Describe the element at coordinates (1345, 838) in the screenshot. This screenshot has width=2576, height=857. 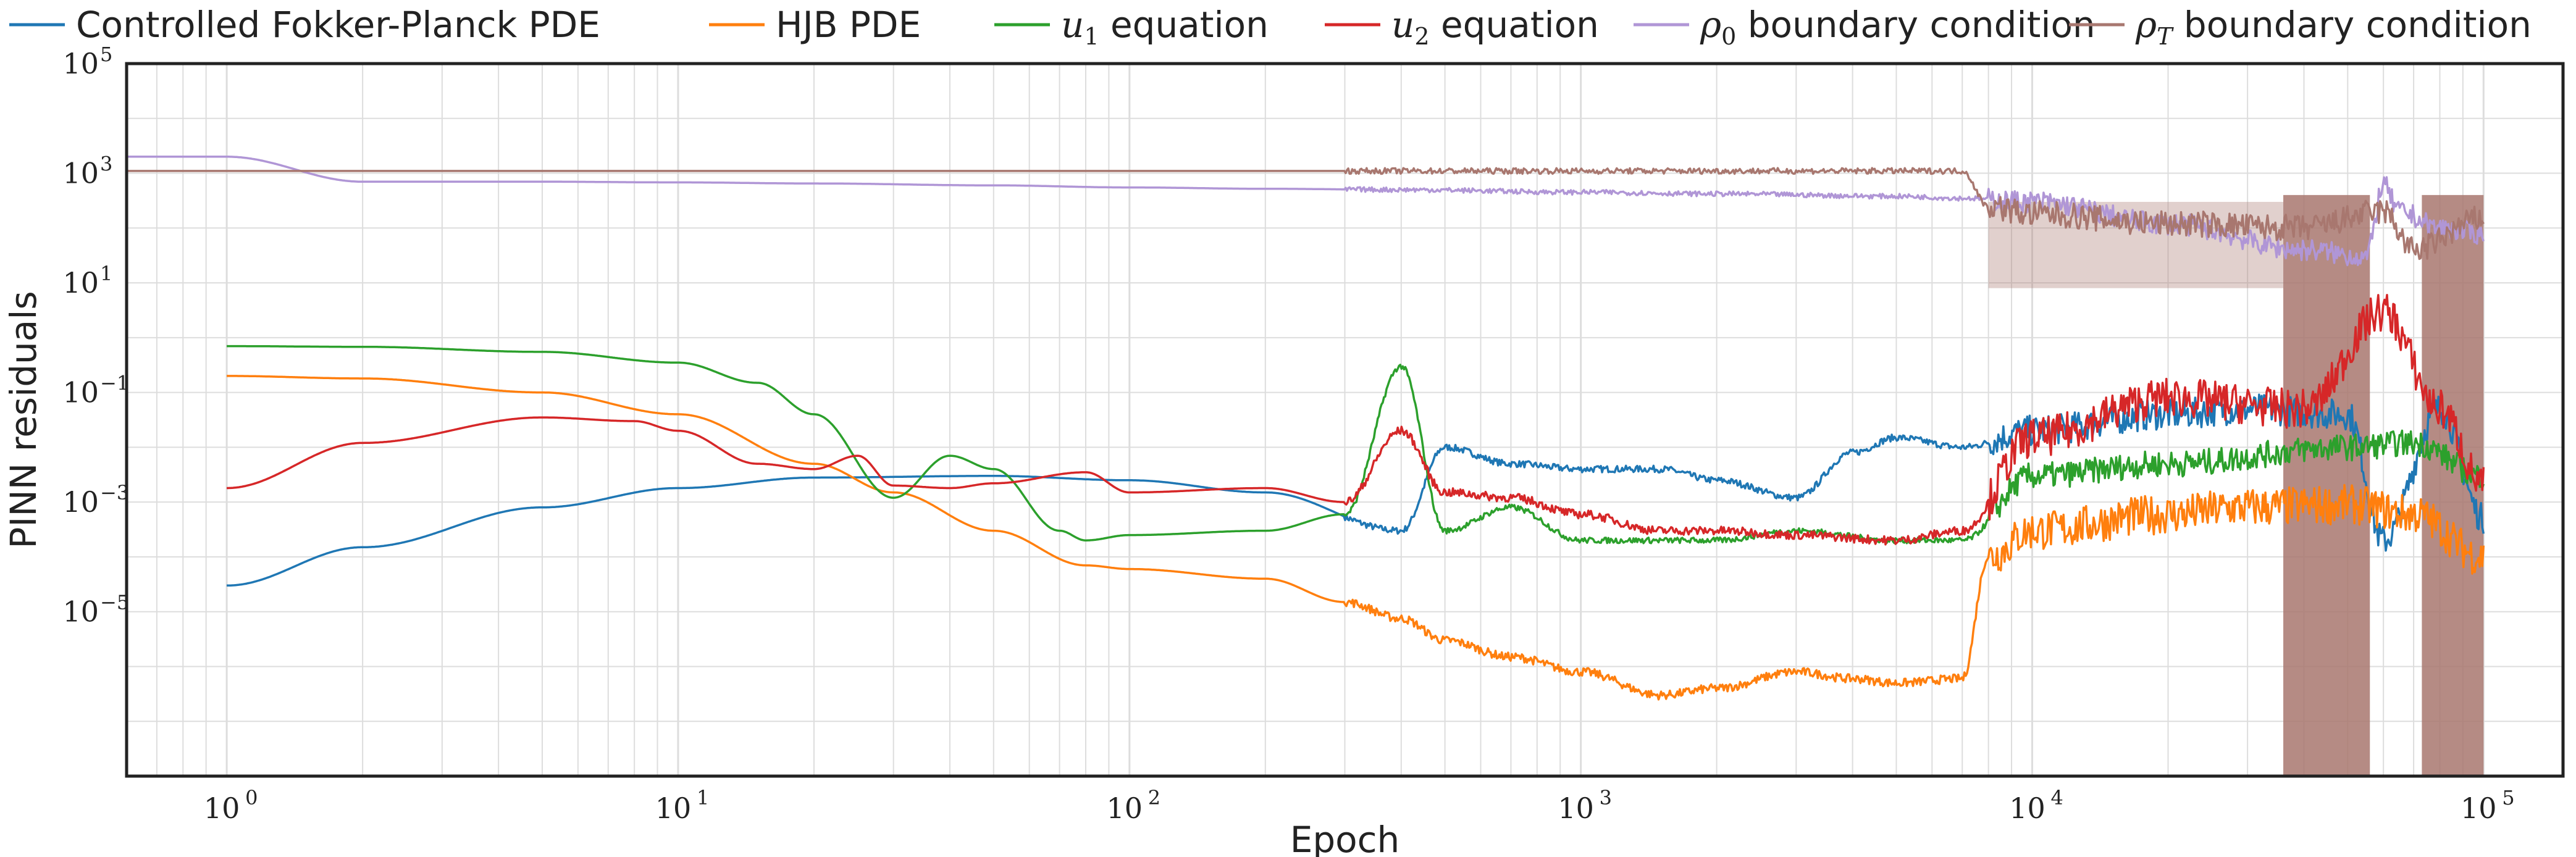
I see `x-axis-label: Epoch` at that location.